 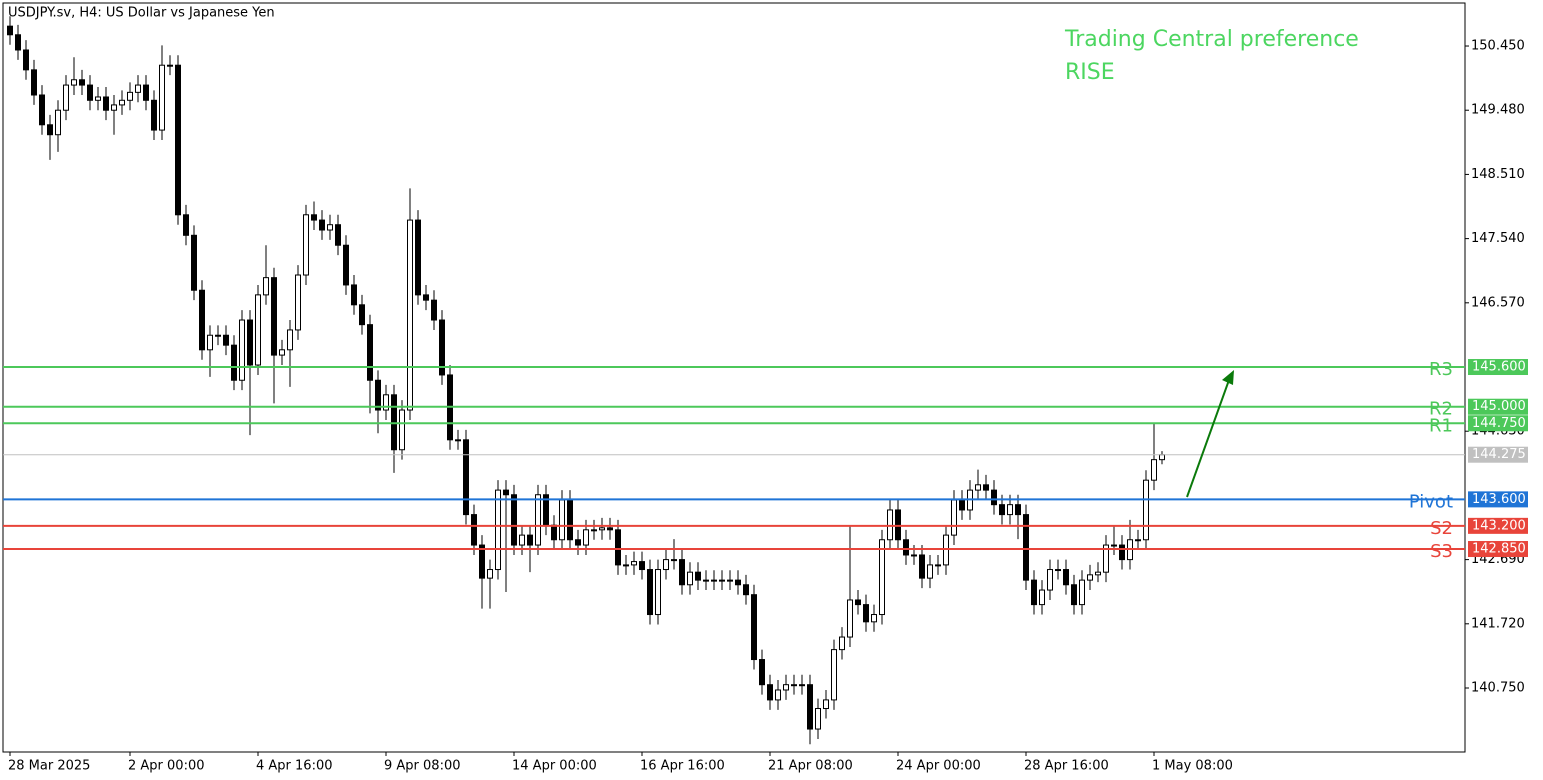 What do you see at coordinates (1498, 623) in the screenshot?
I see `y-tick-label: 141.720` at bounding box center [1498, 623].